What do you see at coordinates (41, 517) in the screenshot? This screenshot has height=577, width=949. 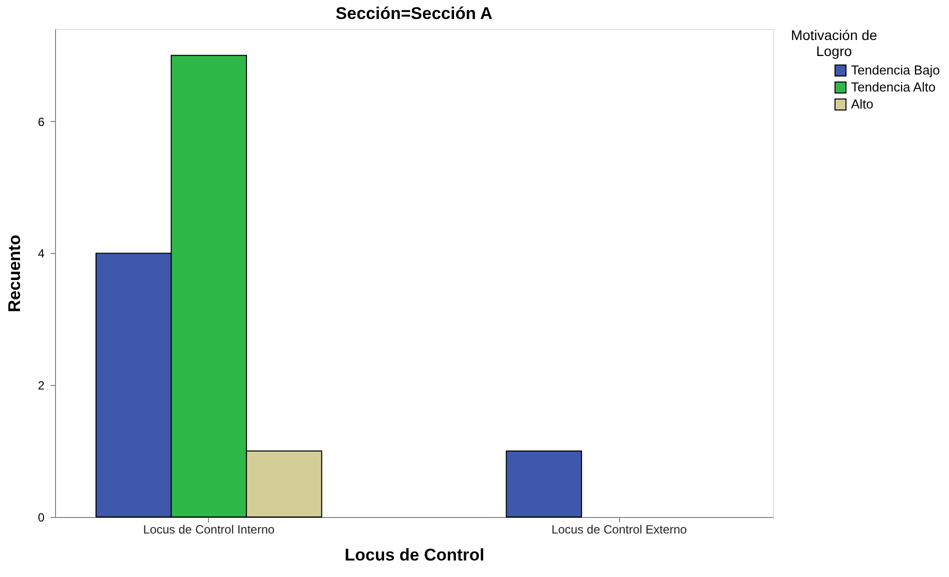 I see `y-tick-label: 0` at bounding box center [41, 517].